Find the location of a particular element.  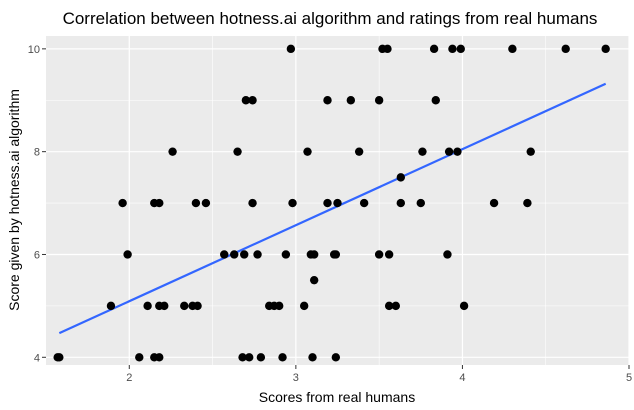

x-tick-label: 4 is located at coordinates (462, 378).